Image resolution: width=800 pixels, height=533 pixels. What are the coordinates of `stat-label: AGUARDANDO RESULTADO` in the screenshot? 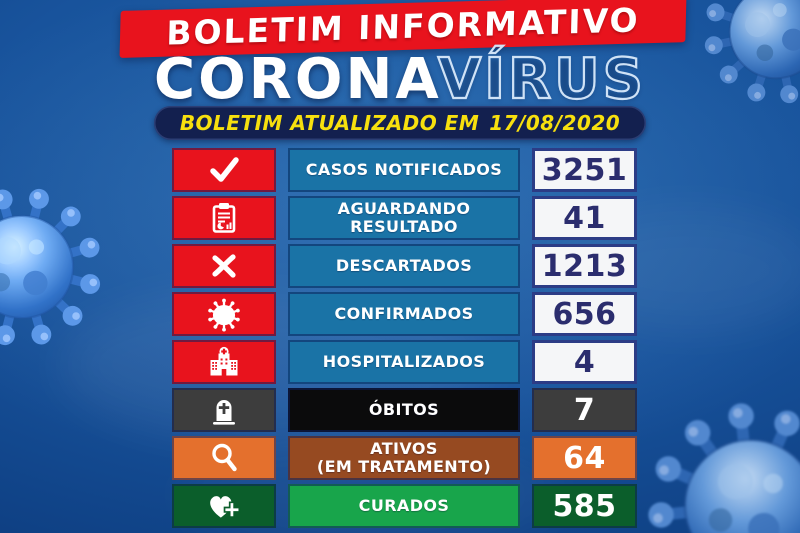 It's located at (404, 217).